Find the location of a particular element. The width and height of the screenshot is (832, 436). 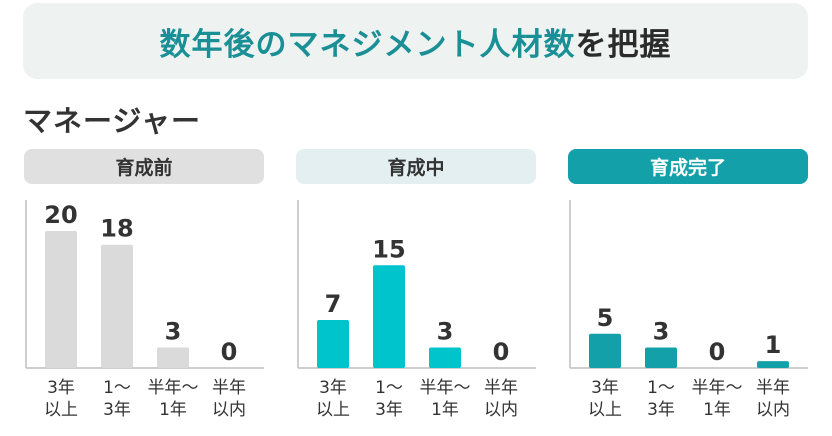

chart-header-before: 育成前 is located at coordinates (144, 166).